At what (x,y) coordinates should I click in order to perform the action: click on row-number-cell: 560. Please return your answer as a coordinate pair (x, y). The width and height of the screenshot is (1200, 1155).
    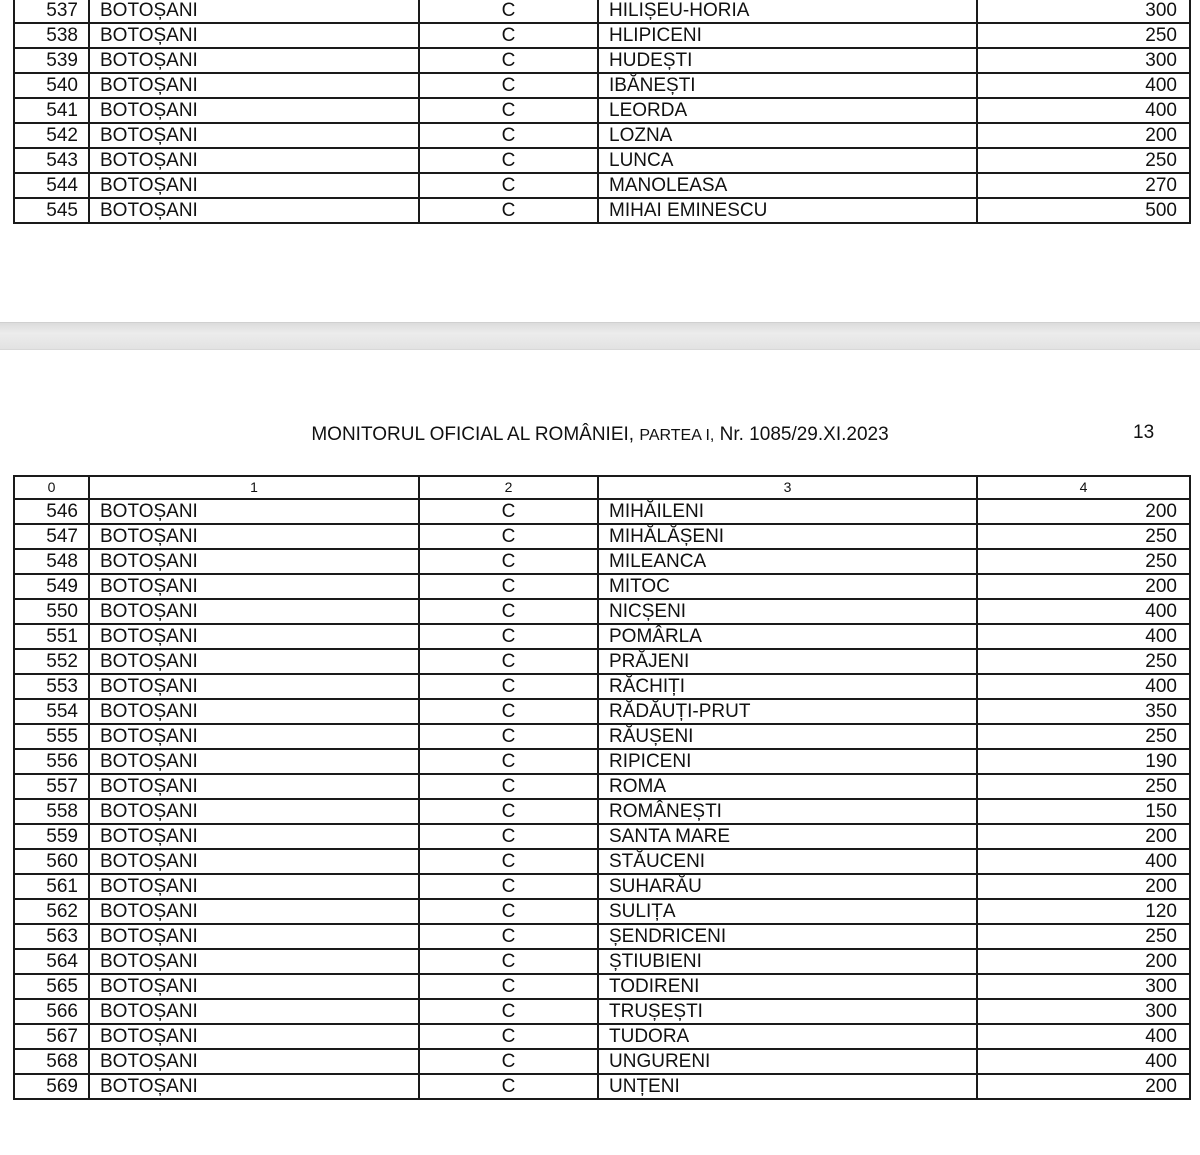
    Looking at the image, I should click on (51, 861).